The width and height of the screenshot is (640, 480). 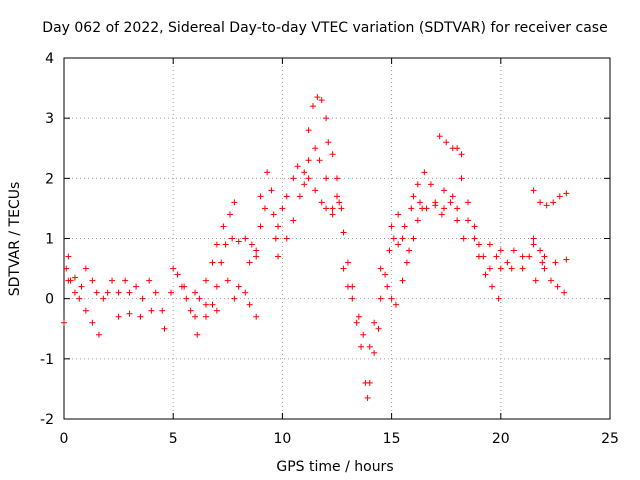 What do you see at coordinates (49, 179) in the screenshot?
I see `y-tick-label: 2` at bounding box center [49, 179].